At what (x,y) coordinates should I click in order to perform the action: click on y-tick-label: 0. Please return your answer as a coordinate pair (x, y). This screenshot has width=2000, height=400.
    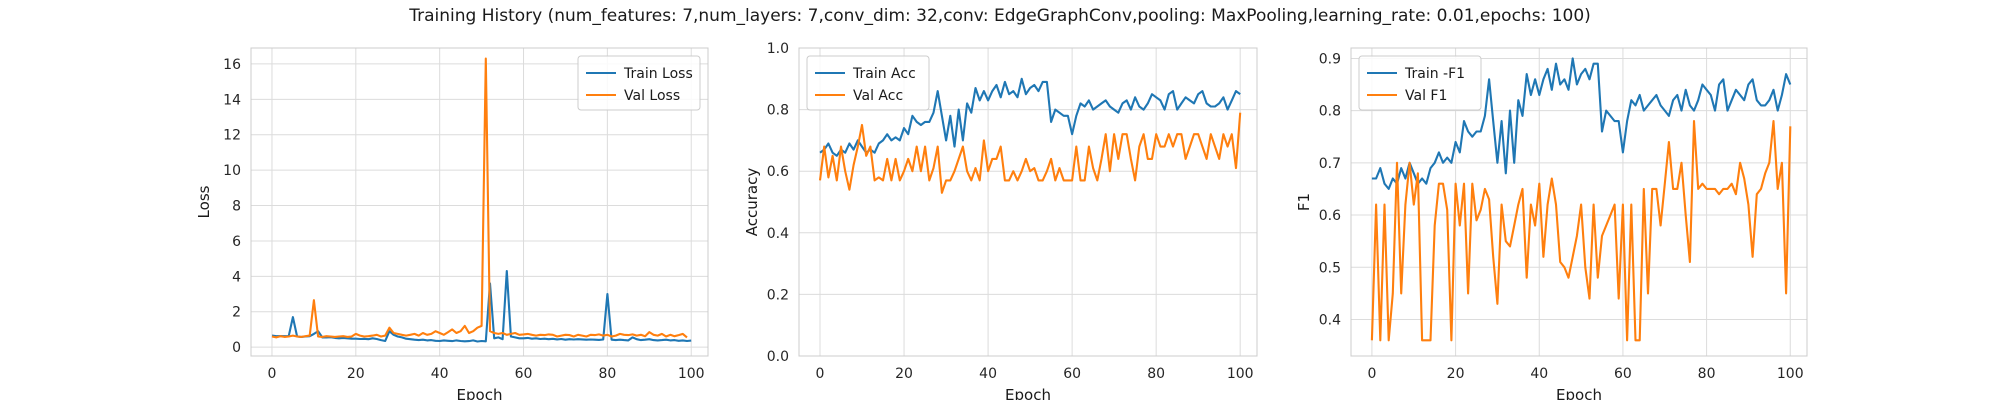
    Looking at the image, I should click on (236, 348).